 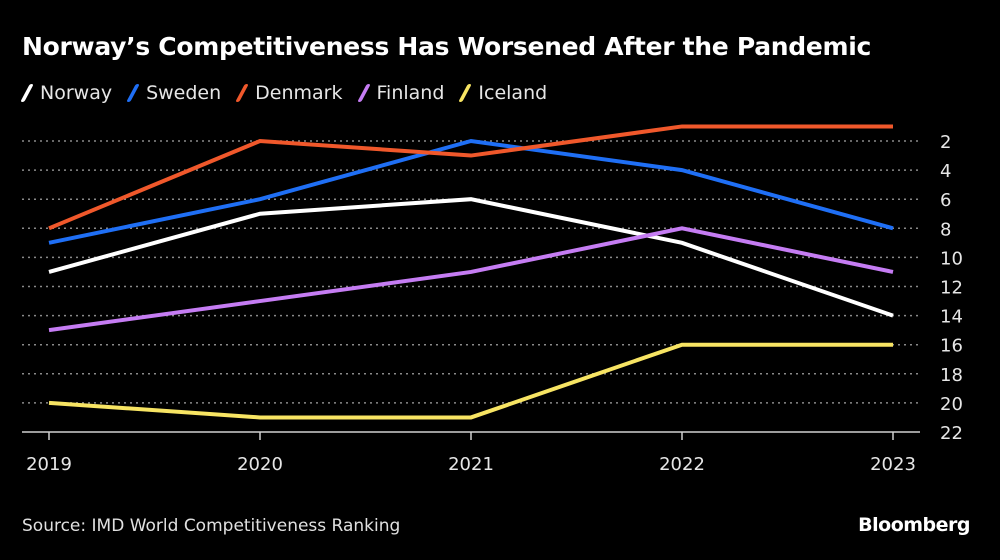 I want to click on y-tick-label: 14, so click(x=951, y=317).